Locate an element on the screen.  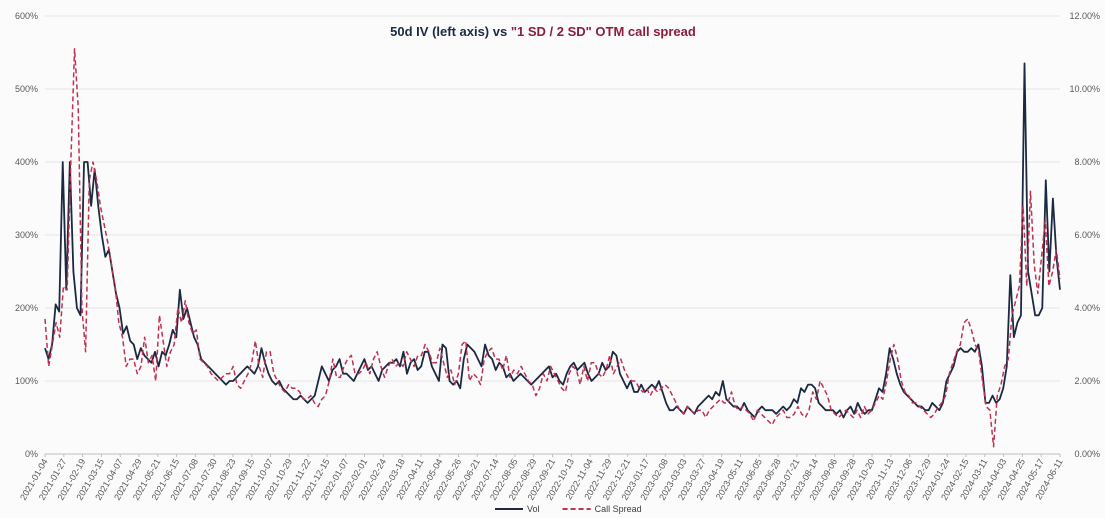
right-axis: 0.00% 2.00% 4.00% 6.00% 8.00% 10.00% 12.00% is located at coordinates (1084, 235).